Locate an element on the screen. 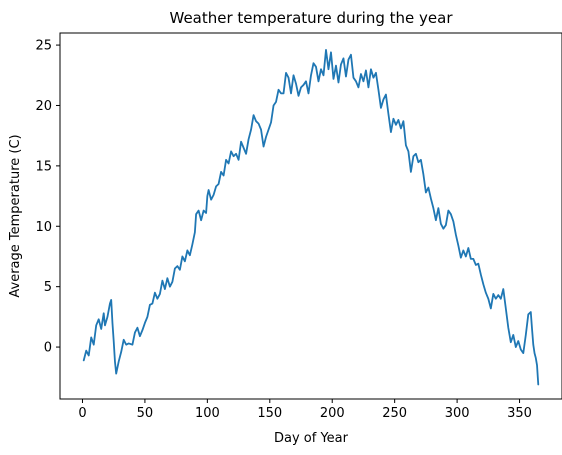  x-tick-label-250: 250 is located at coordinates (394, 413).